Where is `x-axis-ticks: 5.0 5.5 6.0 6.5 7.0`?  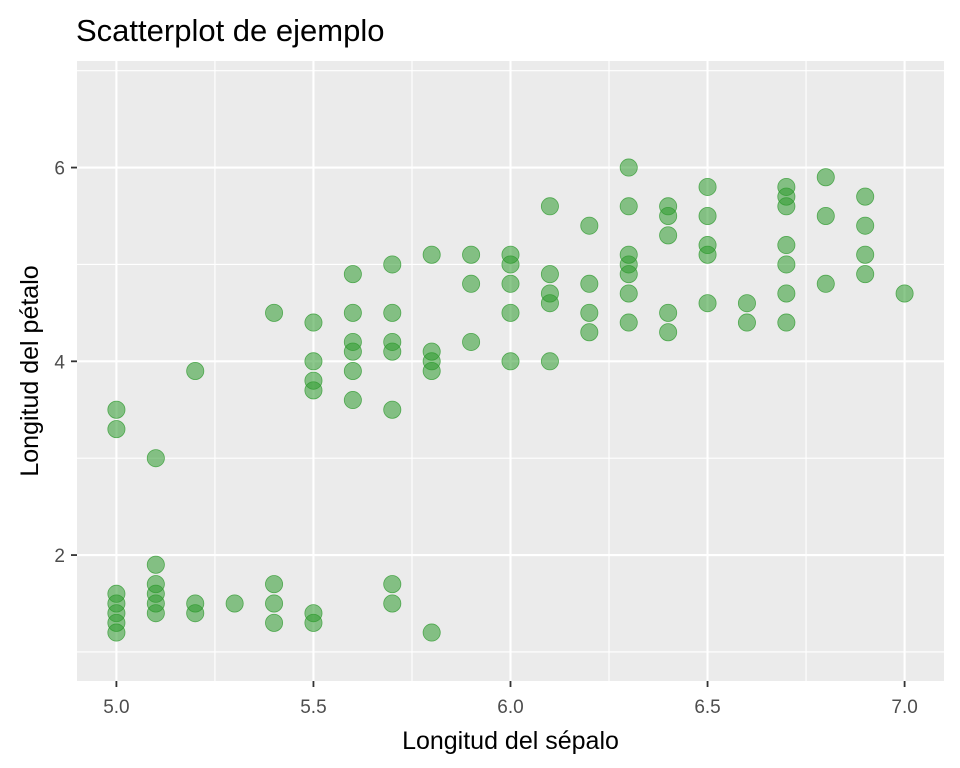 x-axis-ticks: 5.0 5.5 6.0 6.5 7.0 is located at coordinates (510, 699).